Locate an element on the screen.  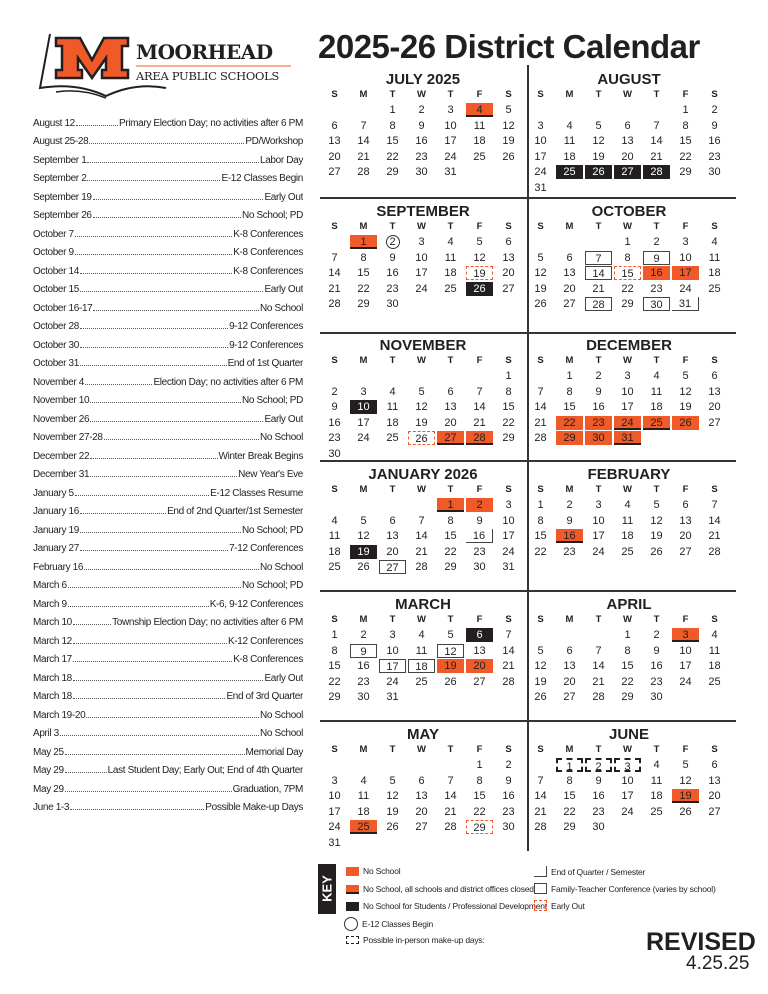
key-early-out: Early Out is located at coordinates (559, 905).